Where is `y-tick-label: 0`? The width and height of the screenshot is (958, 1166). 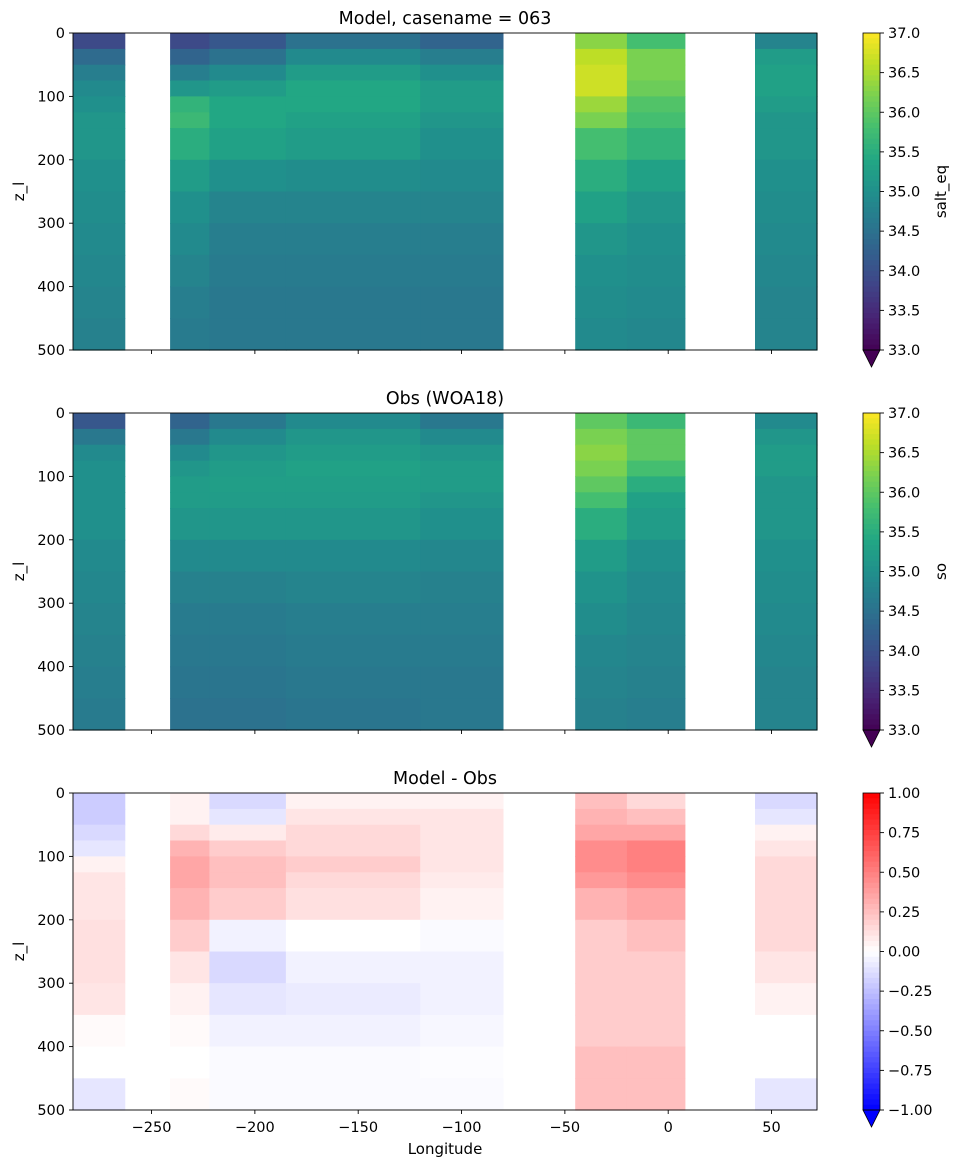
y-tick-label: 0 is located at coordinates (60, 794).